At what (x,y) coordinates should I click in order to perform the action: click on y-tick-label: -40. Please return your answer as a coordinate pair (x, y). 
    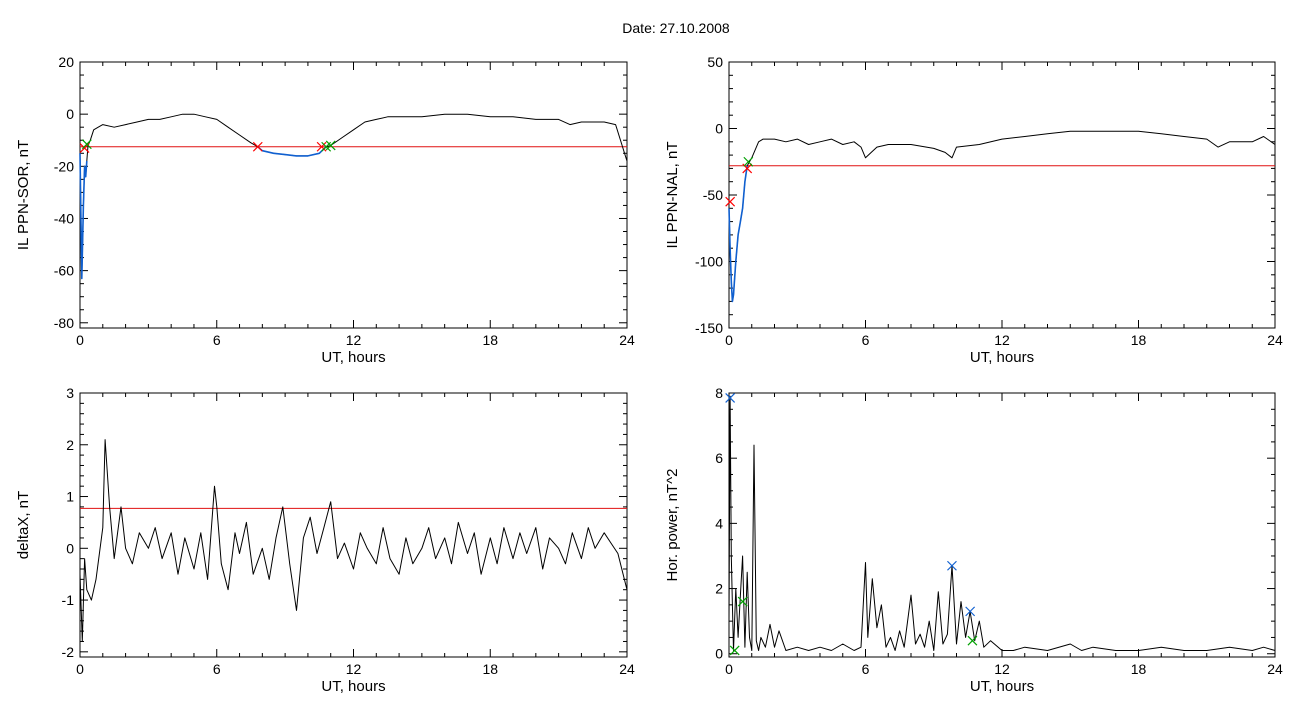
    Looking at the image, I should click on (64, 218).